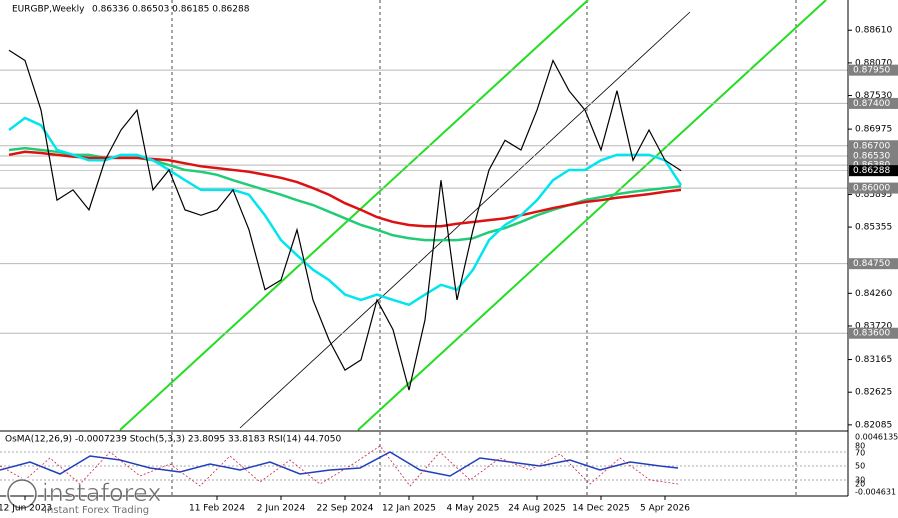 The height and width of the screenshot is (518, 898). I want to click on indicator-axis-label: 20, so click(860, 484).